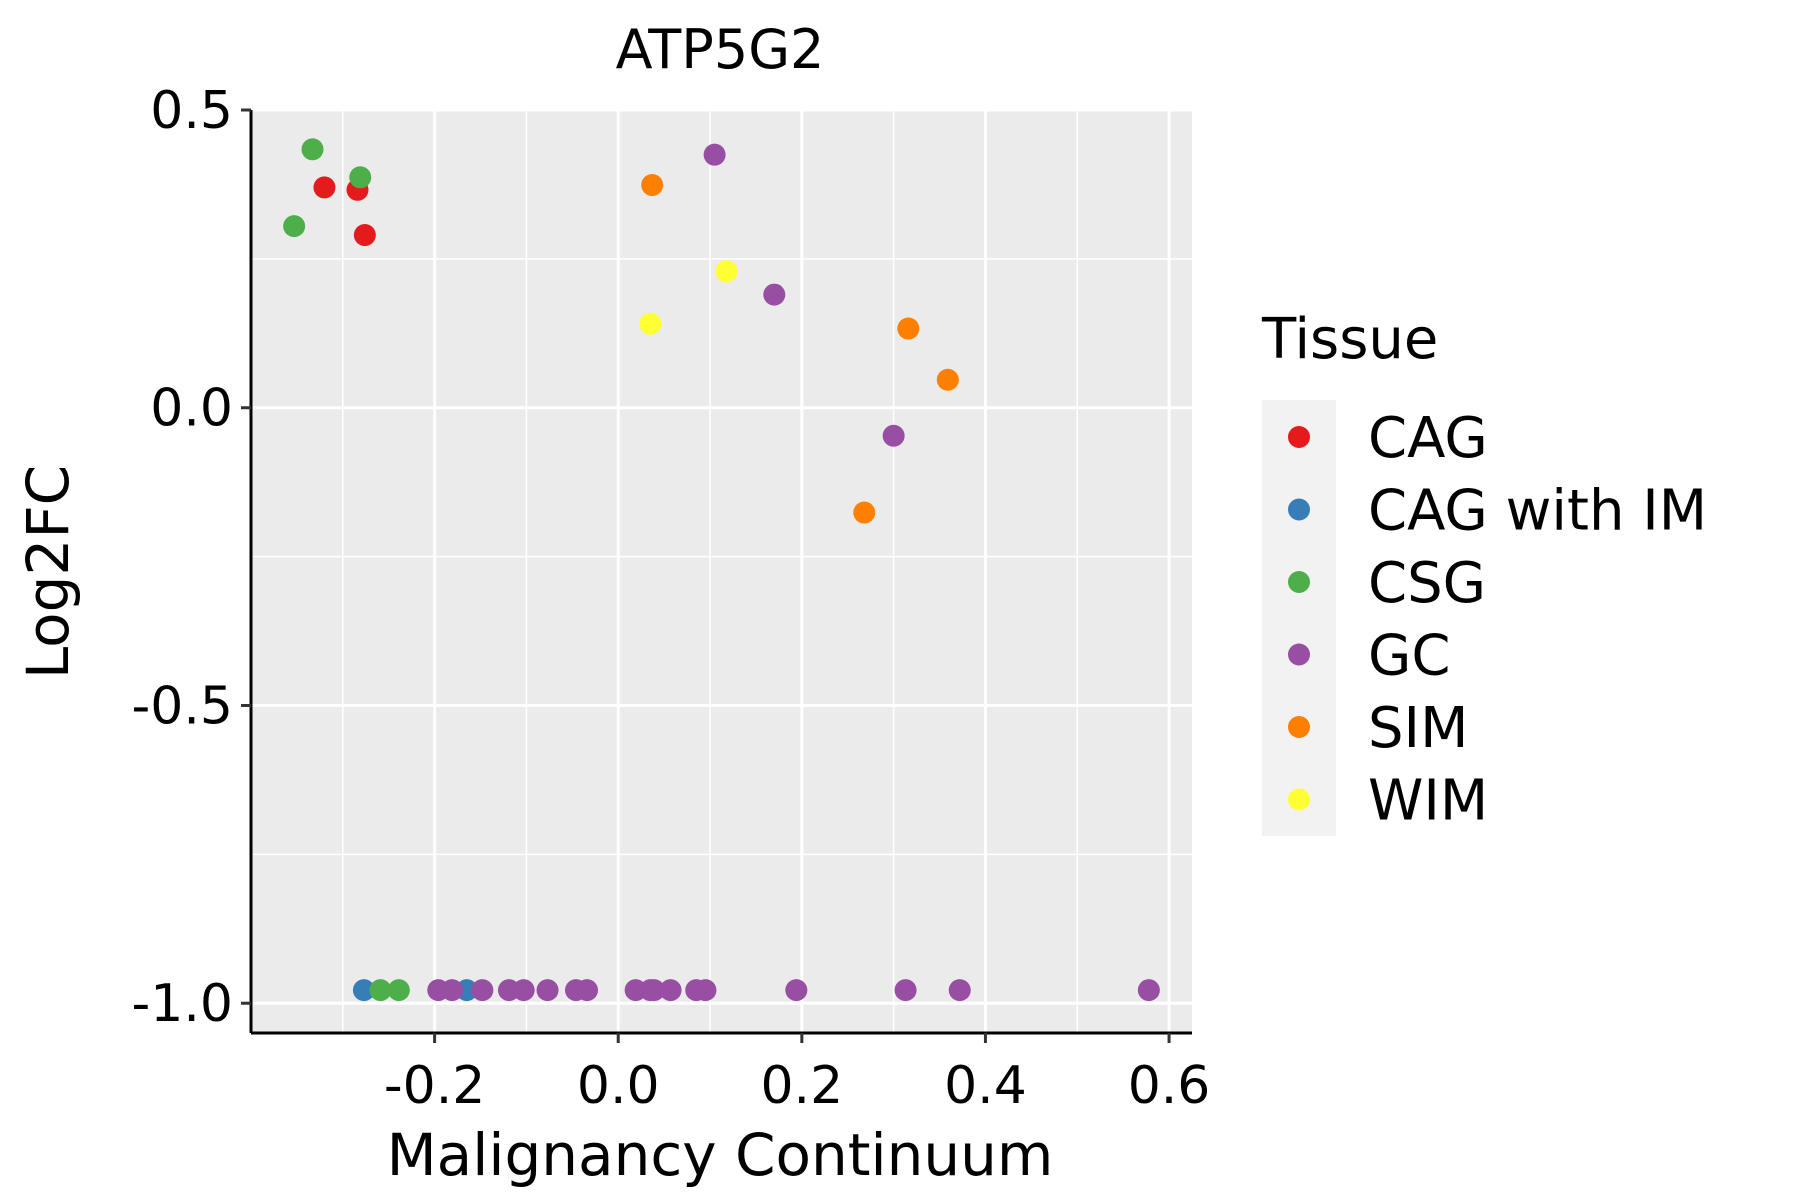 The image size is (1800, 1200). What do you see at coordinates (1409, 656) in the screenshot?
I see `legend-label: GC` at bounding box center [1409, 656].